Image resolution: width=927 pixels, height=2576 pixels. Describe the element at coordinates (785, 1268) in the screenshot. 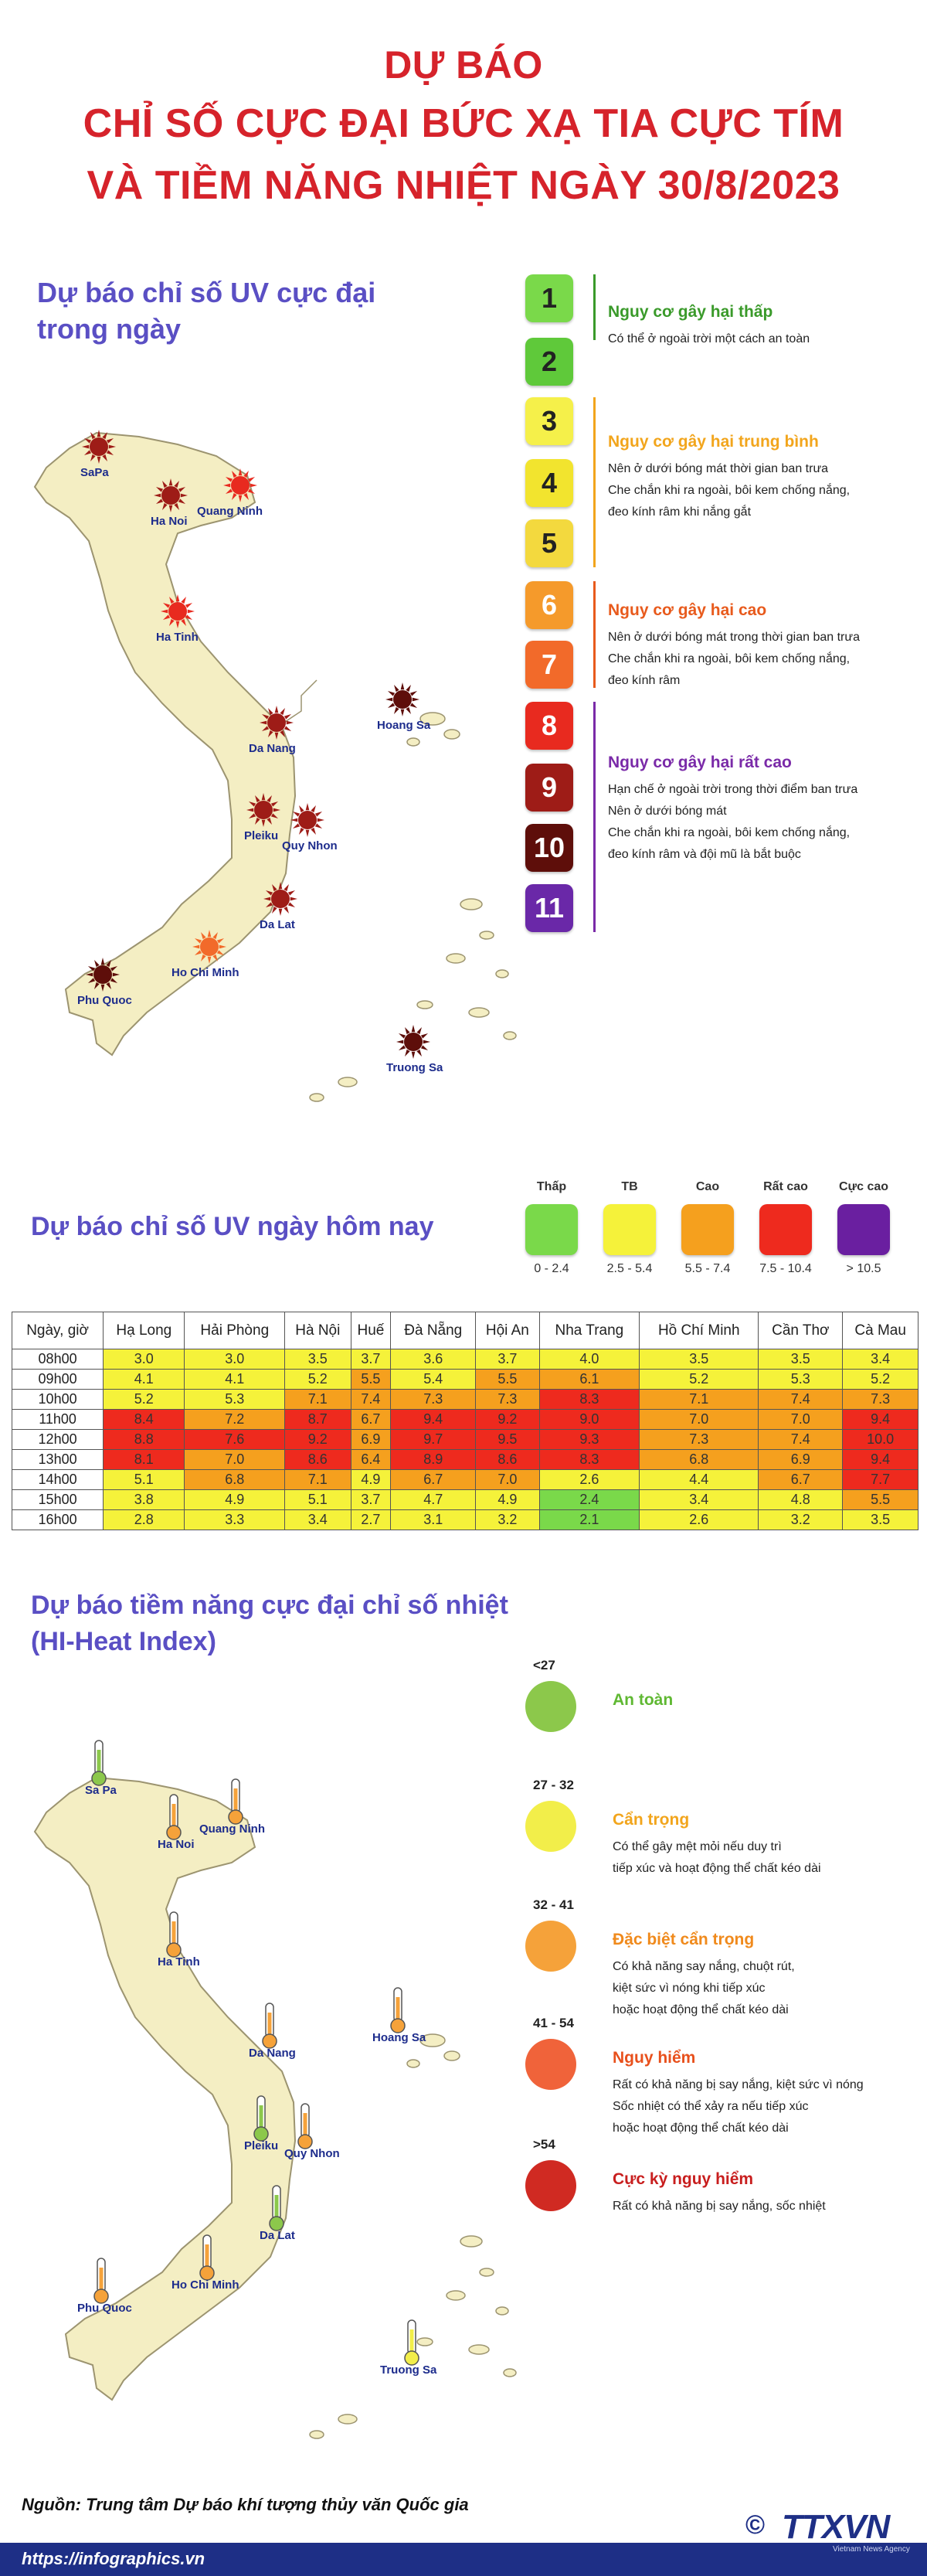

I see `uv-legend-range: 7.5 - 10.4` at that location.